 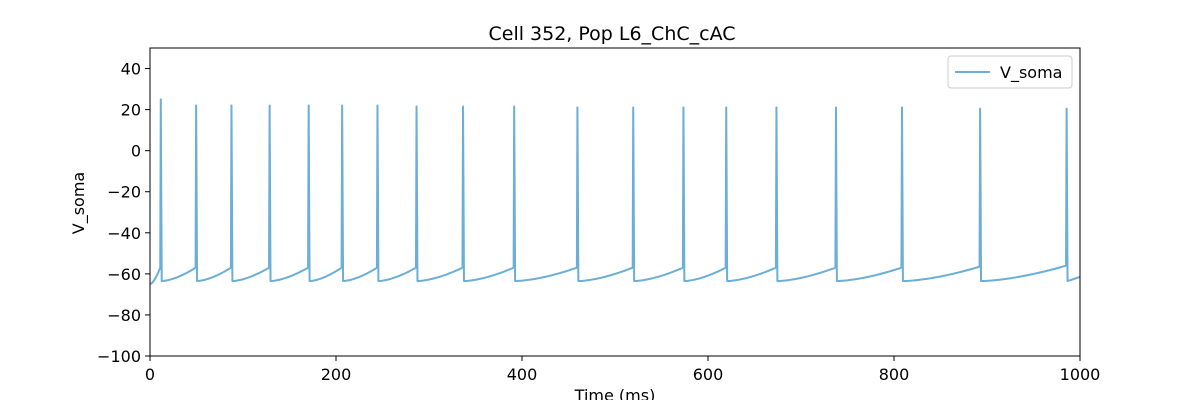 I want to click on chart-title: Cell 352, Pop L6_ChC_cAC, so click(x=611, y=34).